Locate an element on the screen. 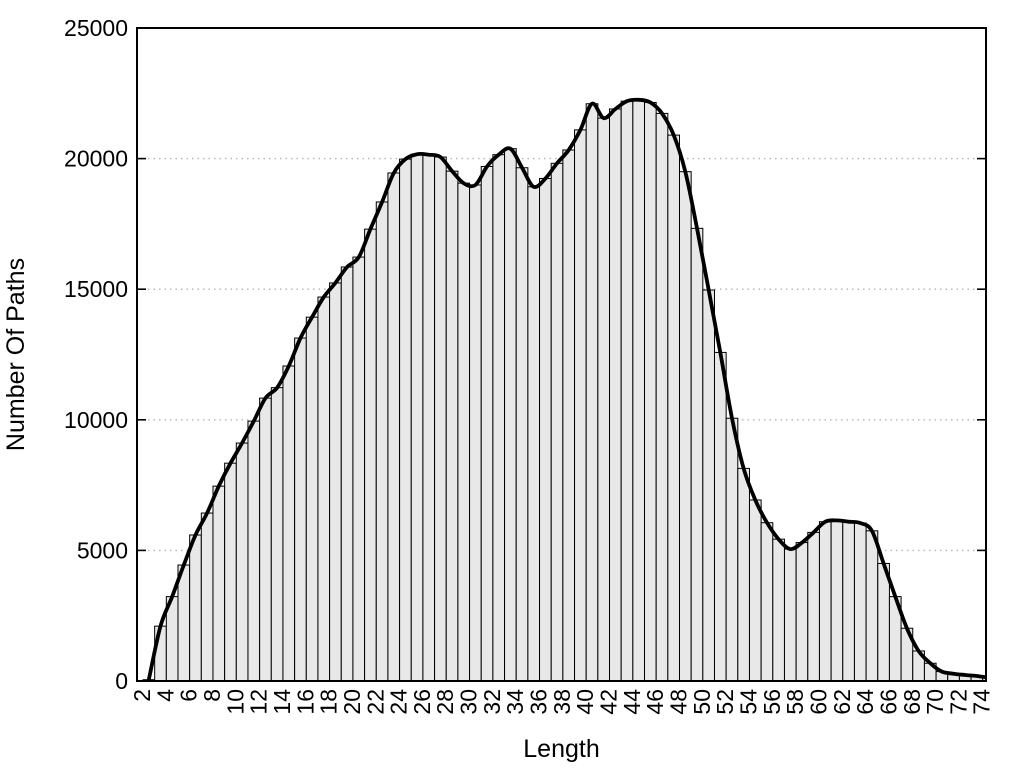 Image resolution: width=1024 pixels, height=768 pixels. x-tick-label: 56 is located at coordinates (772, 702).